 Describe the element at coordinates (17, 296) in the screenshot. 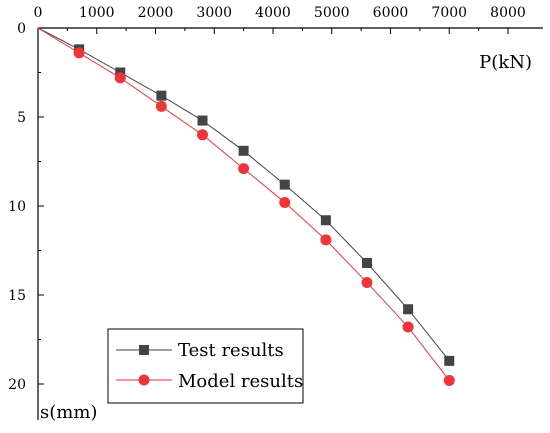

I see `y-tick-label: 15` at that location.